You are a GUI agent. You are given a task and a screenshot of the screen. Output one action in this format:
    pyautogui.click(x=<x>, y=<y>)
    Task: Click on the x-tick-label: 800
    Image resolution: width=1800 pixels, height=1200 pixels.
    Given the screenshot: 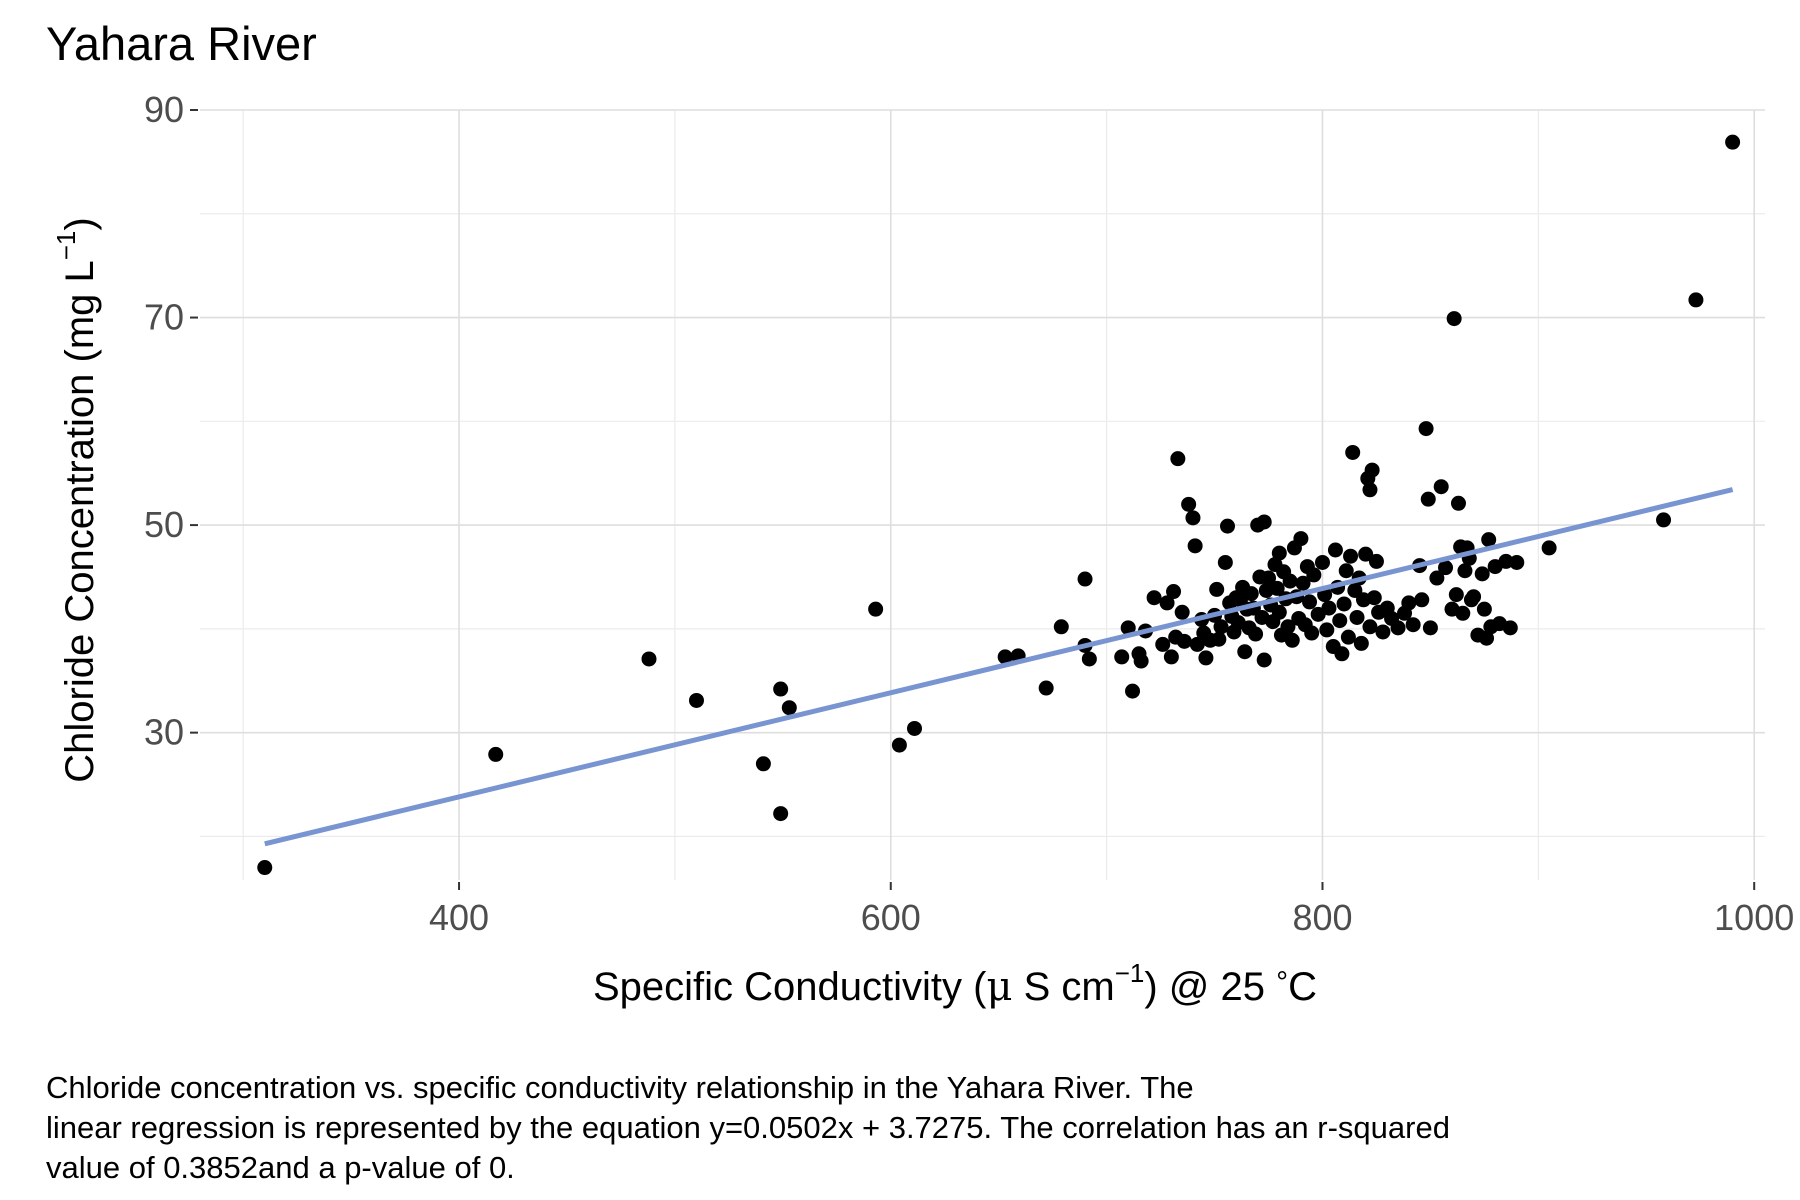 What is the action you would take?
    pyautogui.click(x=1322, y=917)
    